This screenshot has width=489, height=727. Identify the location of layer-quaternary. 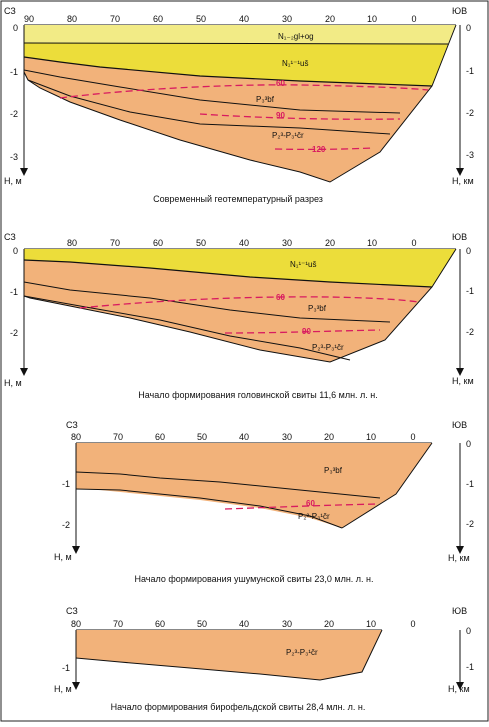
(240, 34).